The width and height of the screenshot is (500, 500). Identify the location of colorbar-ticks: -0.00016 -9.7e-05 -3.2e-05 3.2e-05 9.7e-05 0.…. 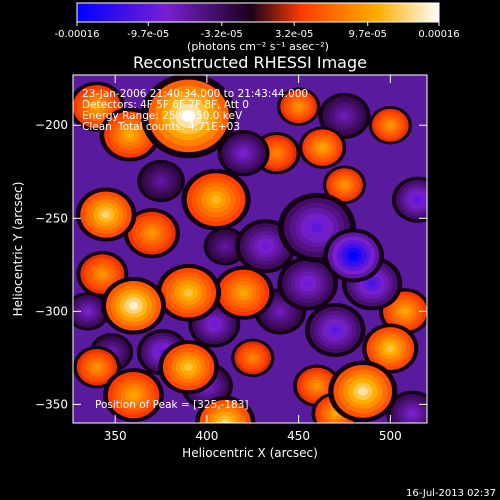
(257, 31).